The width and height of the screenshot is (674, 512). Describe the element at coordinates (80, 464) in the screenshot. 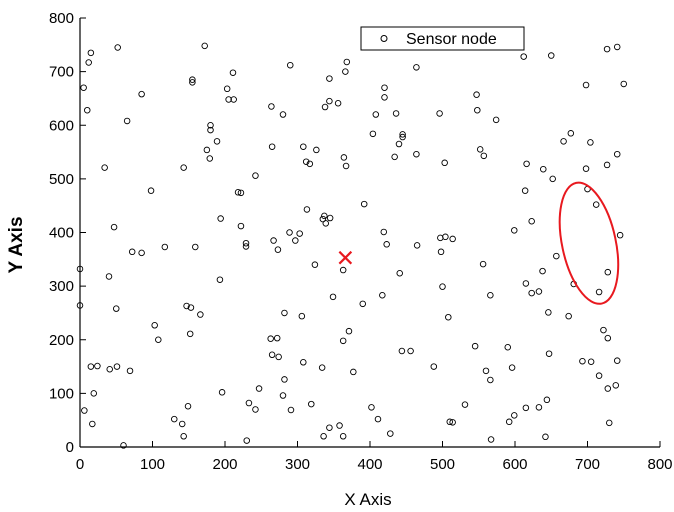

I see `x-tick-label: 0` at that location.